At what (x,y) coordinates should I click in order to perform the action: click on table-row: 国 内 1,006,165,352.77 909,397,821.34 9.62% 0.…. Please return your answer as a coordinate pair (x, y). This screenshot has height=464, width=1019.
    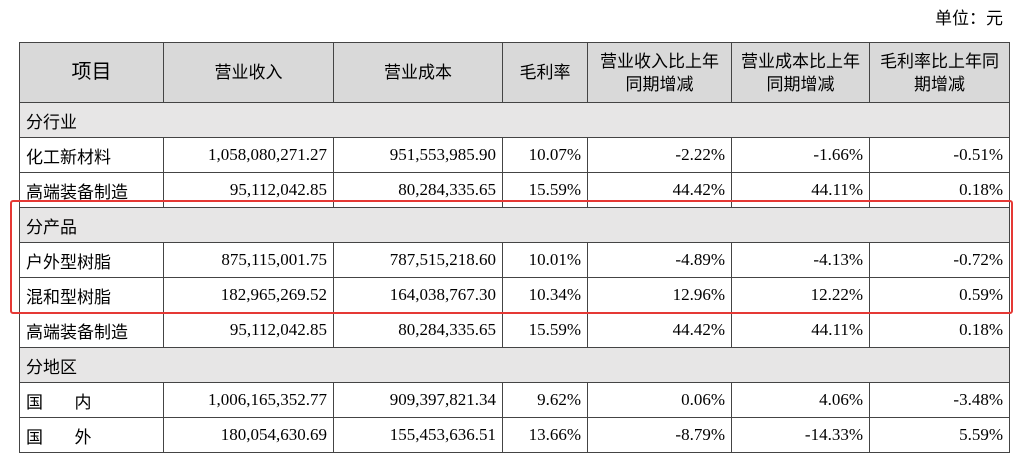
    Looking at the image, I should click on (514, 400).